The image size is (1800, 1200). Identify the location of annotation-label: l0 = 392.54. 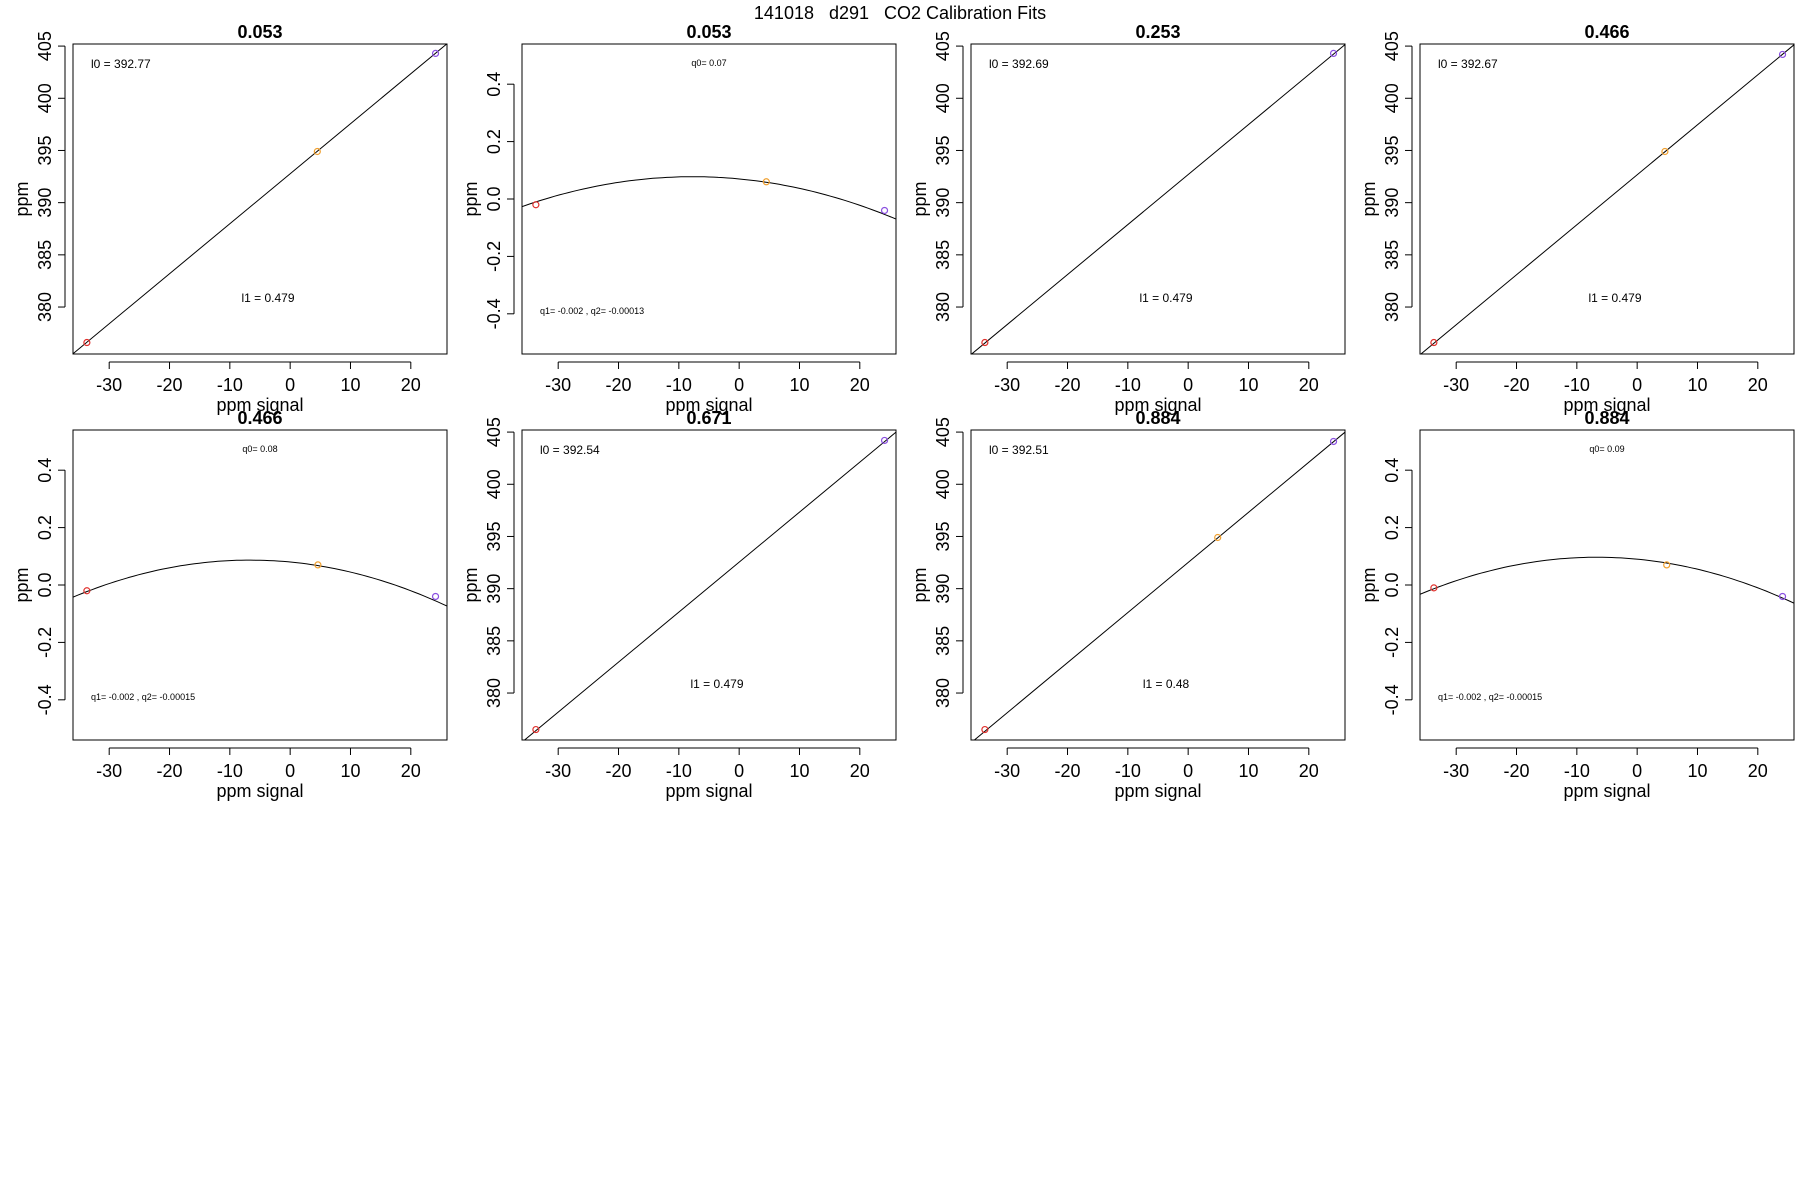
(570, 450).